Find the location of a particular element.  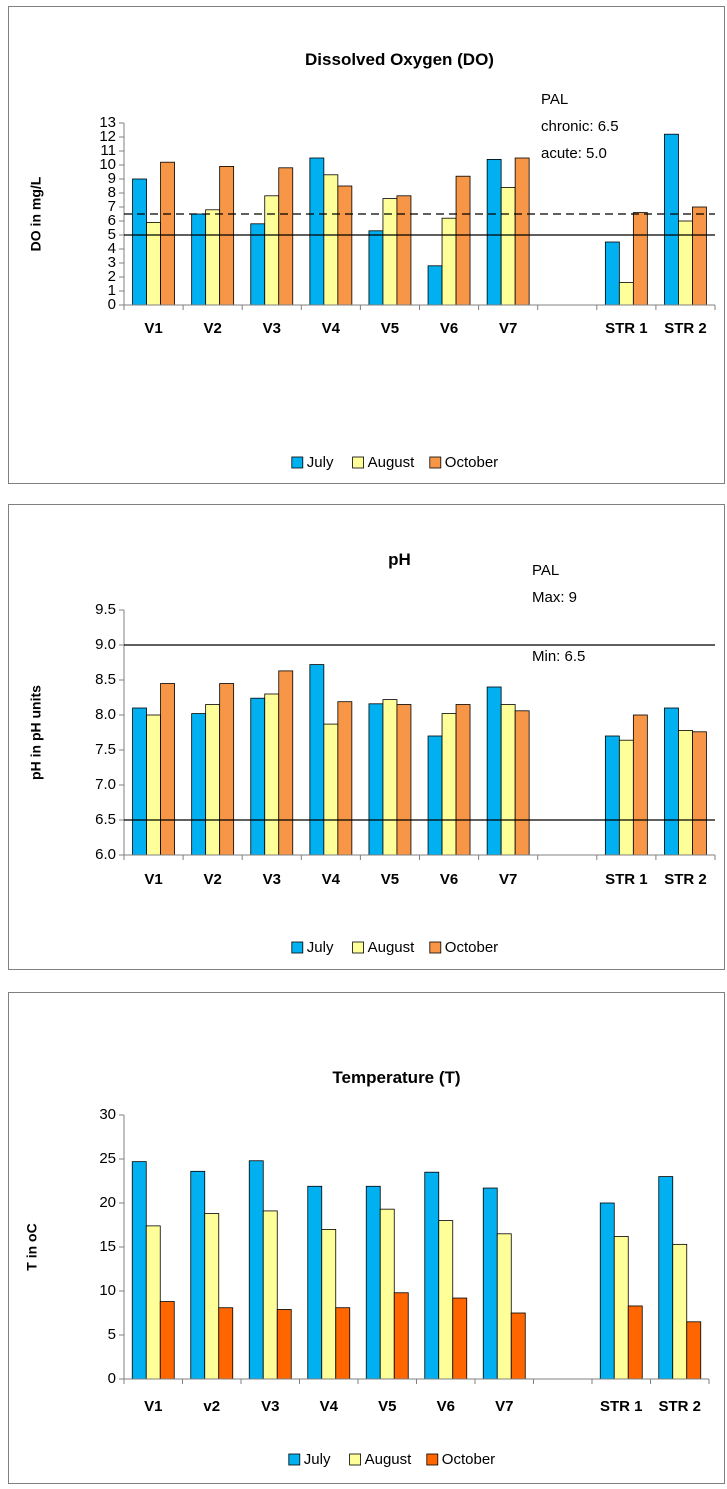

chart-title: Dissolved Oxygen (DO) is located at coordinates (399, 59).